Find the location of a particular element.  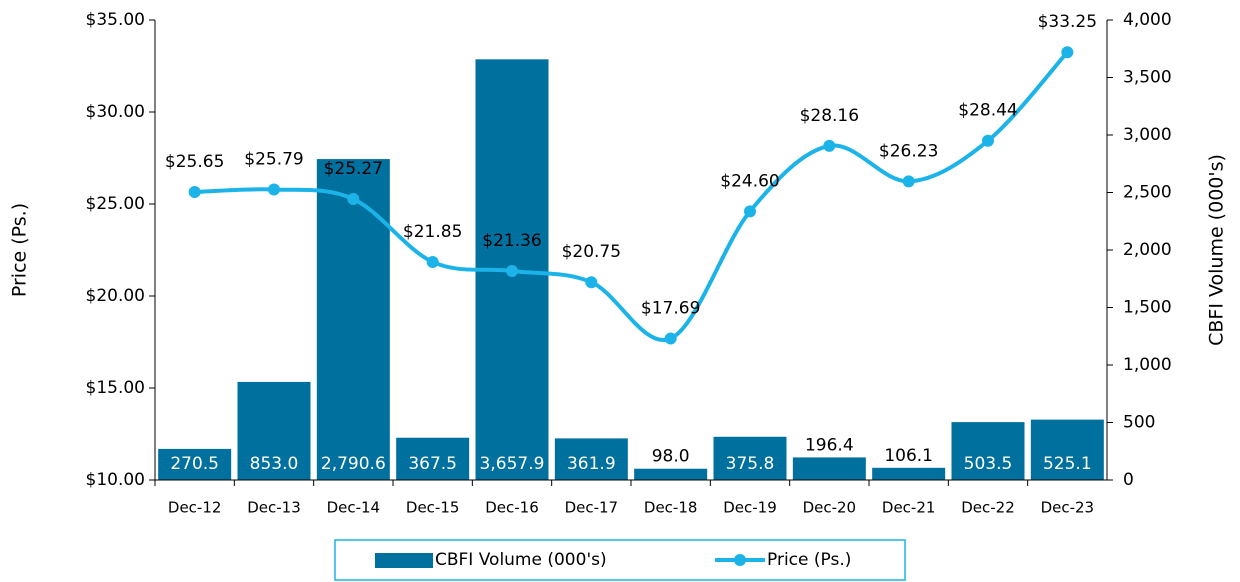

y-tick-label: $25.00 is located at coordinates (115, 204).